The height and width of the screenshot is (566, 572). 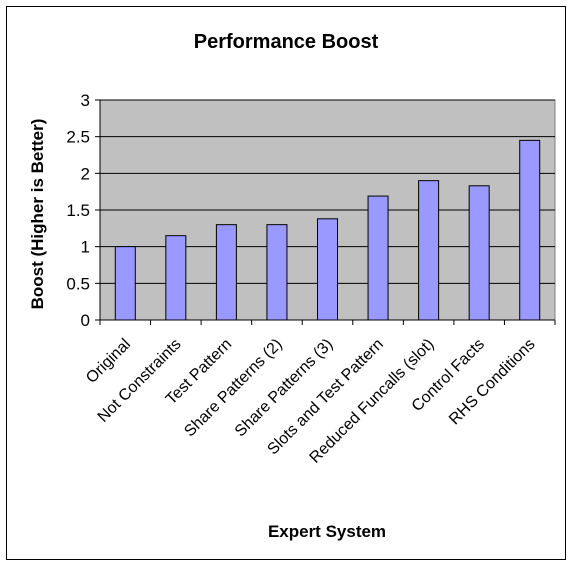 What do you see at coordinates (108, 361) in the screenshot?
I see `x-category-label: Original` at bounding box center [108, 361].